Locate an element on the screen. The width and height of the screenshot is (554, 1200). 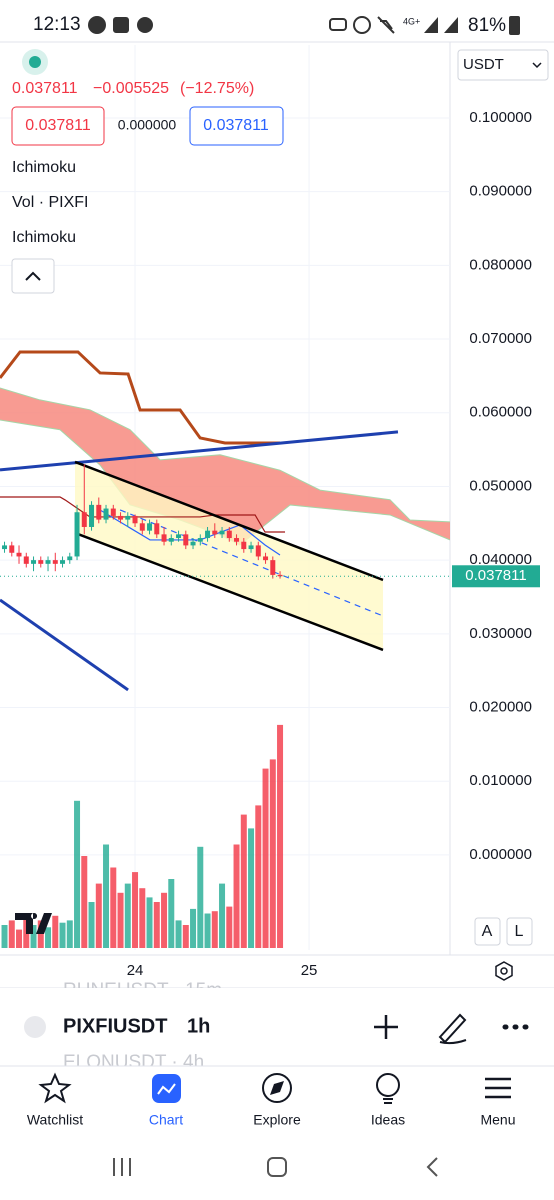
y-tick-label: 0.090000 is located at coordinates (500, 191).